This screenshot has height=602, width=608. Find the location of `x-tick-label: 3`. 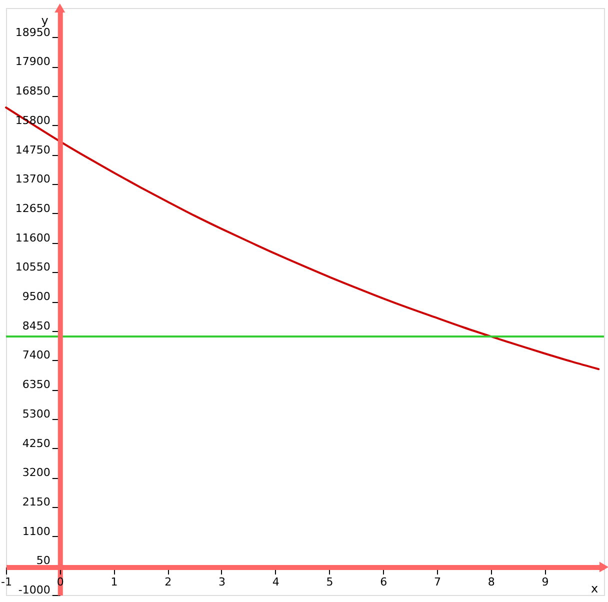

x-tick-label: 3 is located at coordinates (222, 582).